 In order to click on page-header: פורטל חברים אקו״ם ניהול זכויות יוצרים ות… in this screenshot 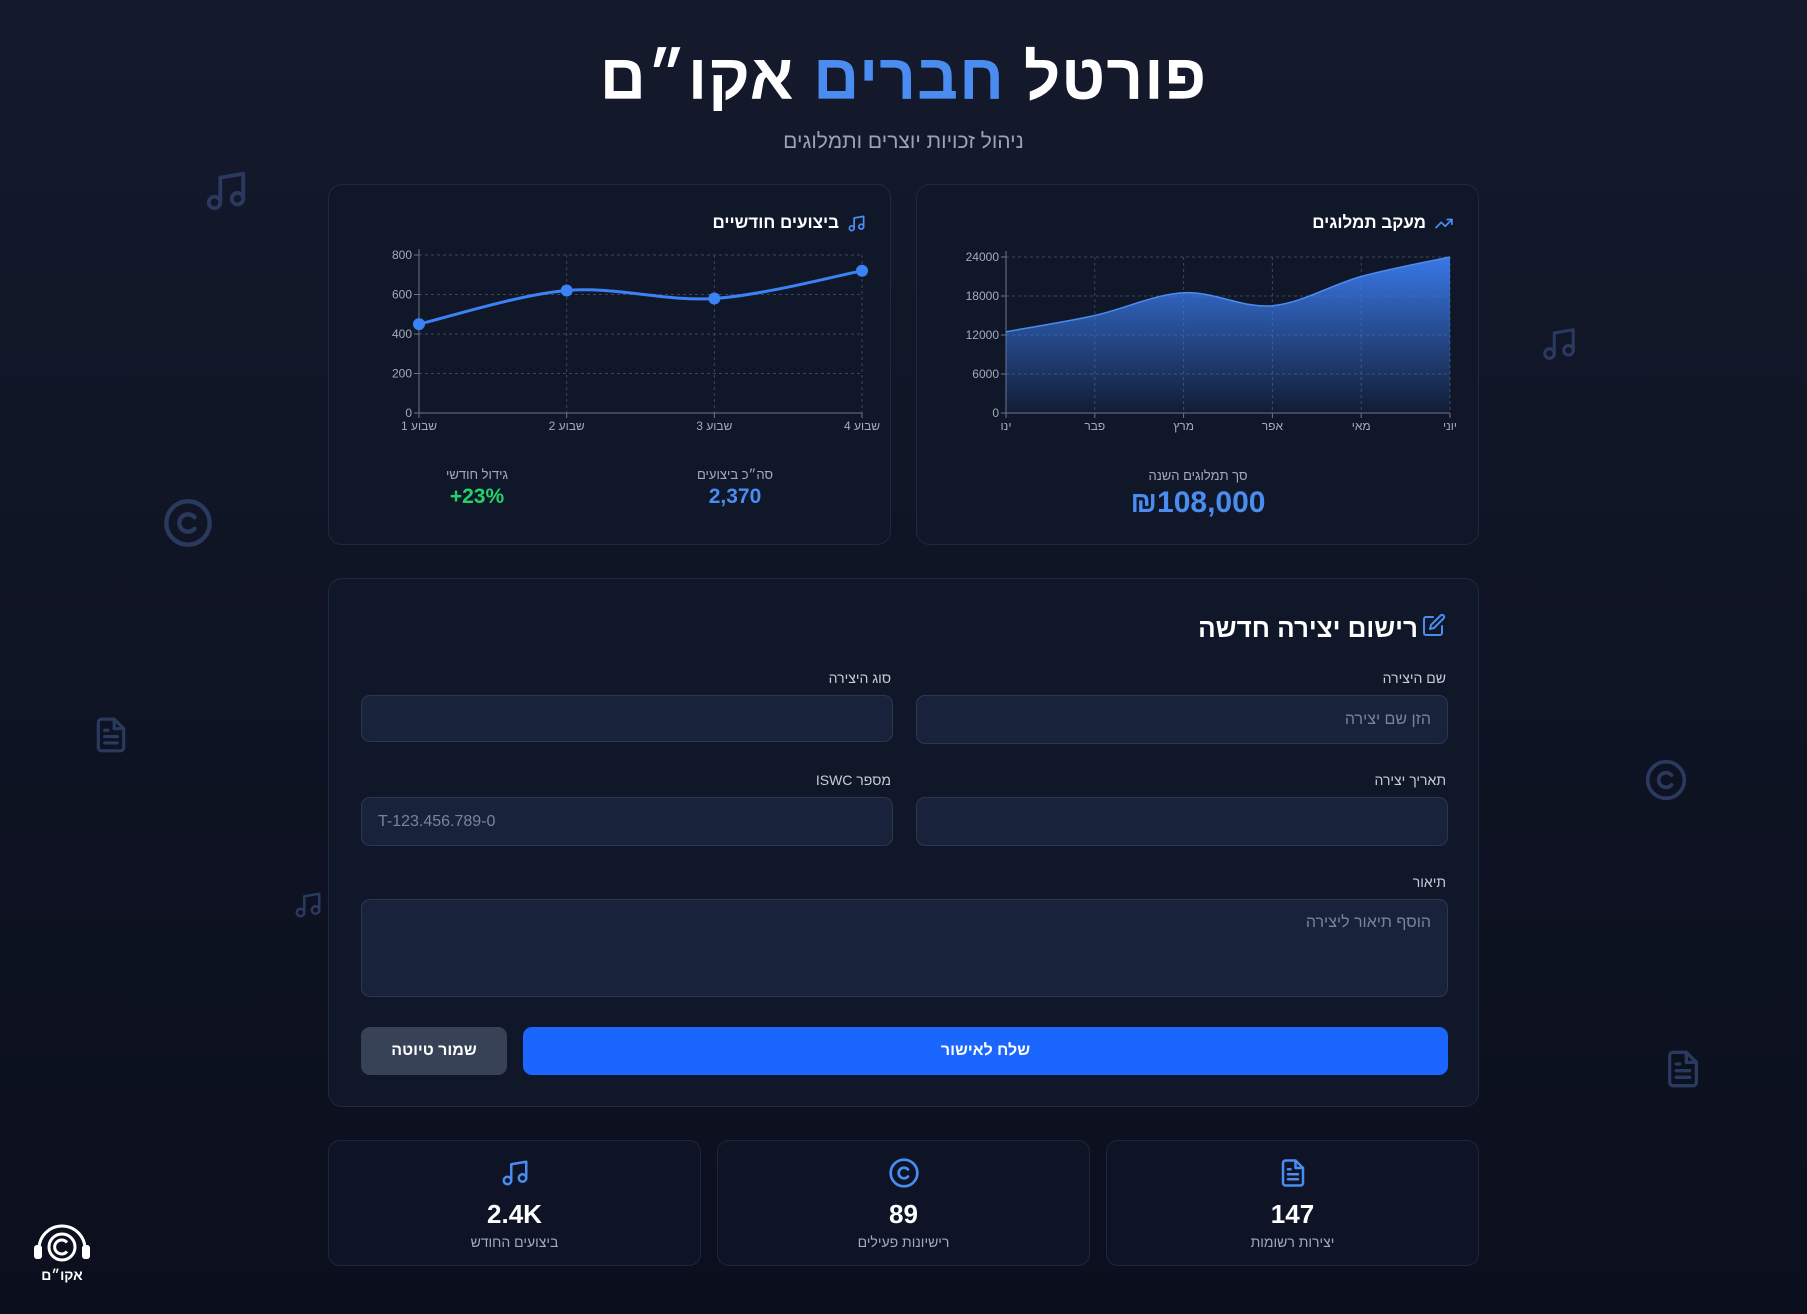, I will do `click(903, 97)`.